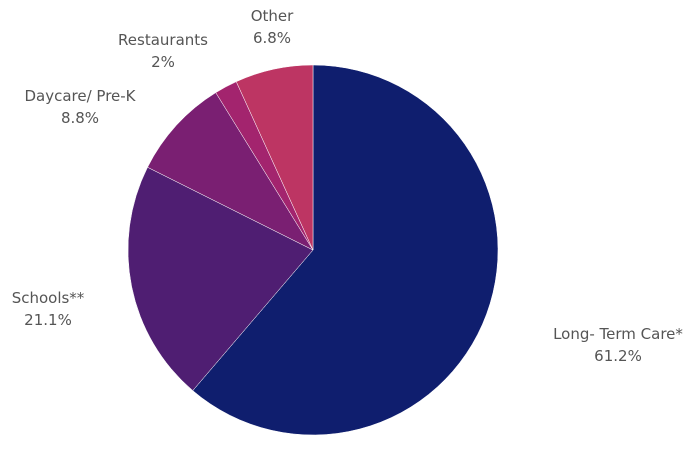  I want to click on slice-label-name-4: Other, so click(272, 16).